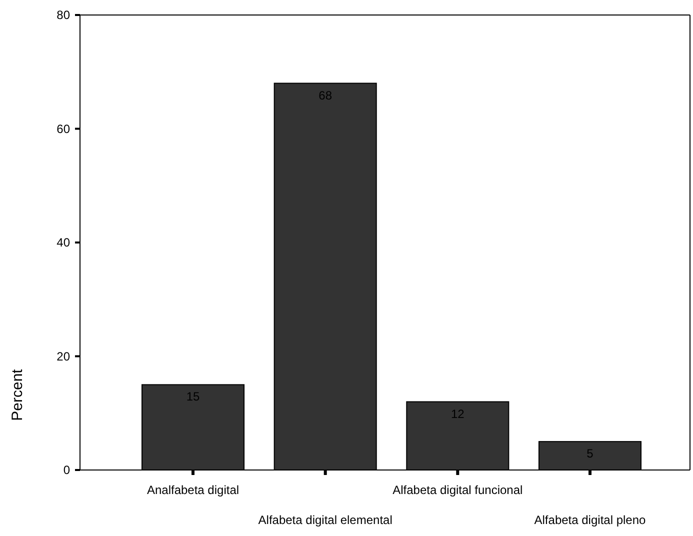  Describe the element at coordinates (457, 490) in the screenshot. I see `x-tick-label: Alfabeta digital funcional` at that location.